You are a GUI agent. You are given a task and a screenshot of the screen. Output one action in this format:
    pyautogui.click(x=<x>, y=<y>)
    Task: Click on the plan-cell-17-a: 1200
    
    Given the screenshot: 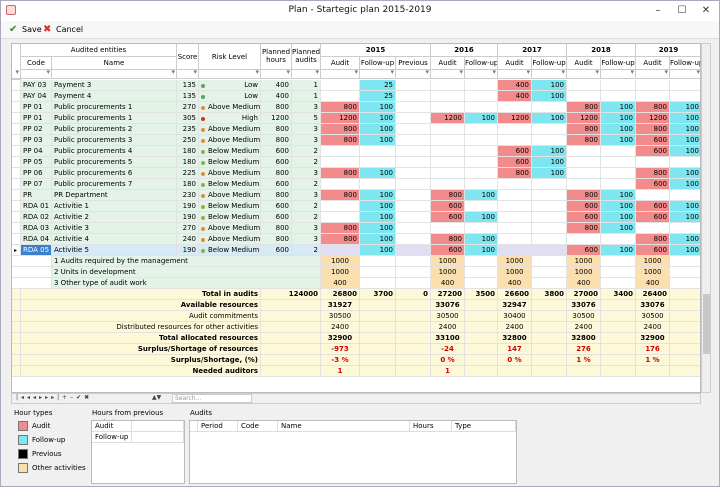 What is the action you would take?
    pyautogui.click(x=515, y=118)
    